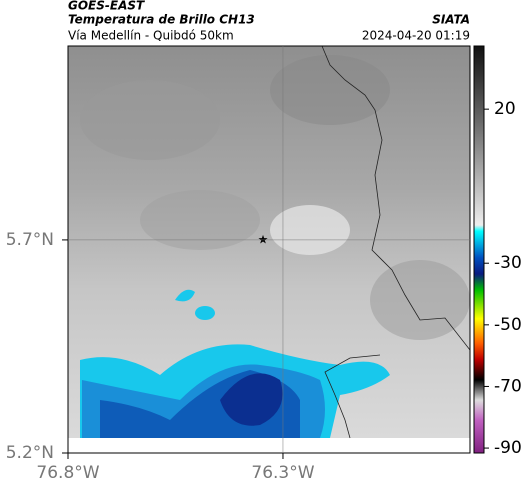 This screenshot has height=491, width=526. What do you see at coordinates (508, 263) in the screenshot?
I see `colorbar-tick-label: -30` at bounding box center [508, 263].